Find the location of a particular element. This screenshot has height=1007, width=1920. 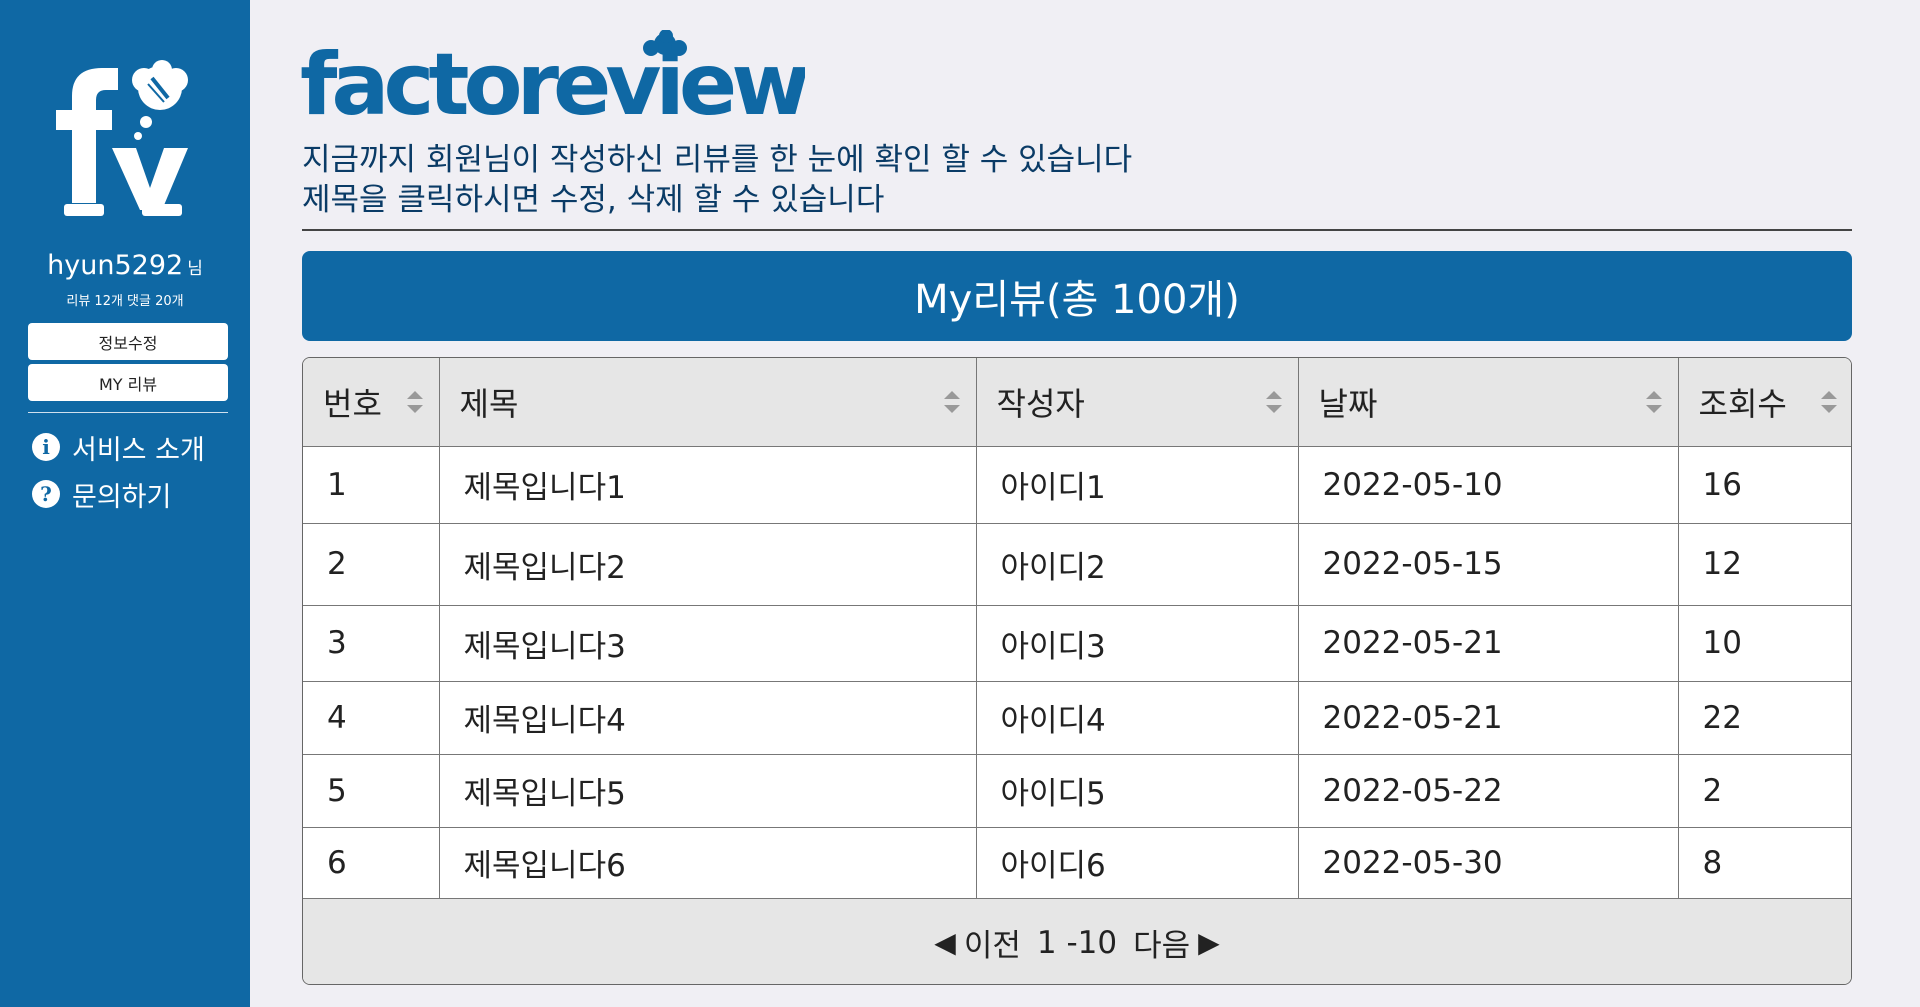

cell-number: 3 is located at coordinates (371, 643).